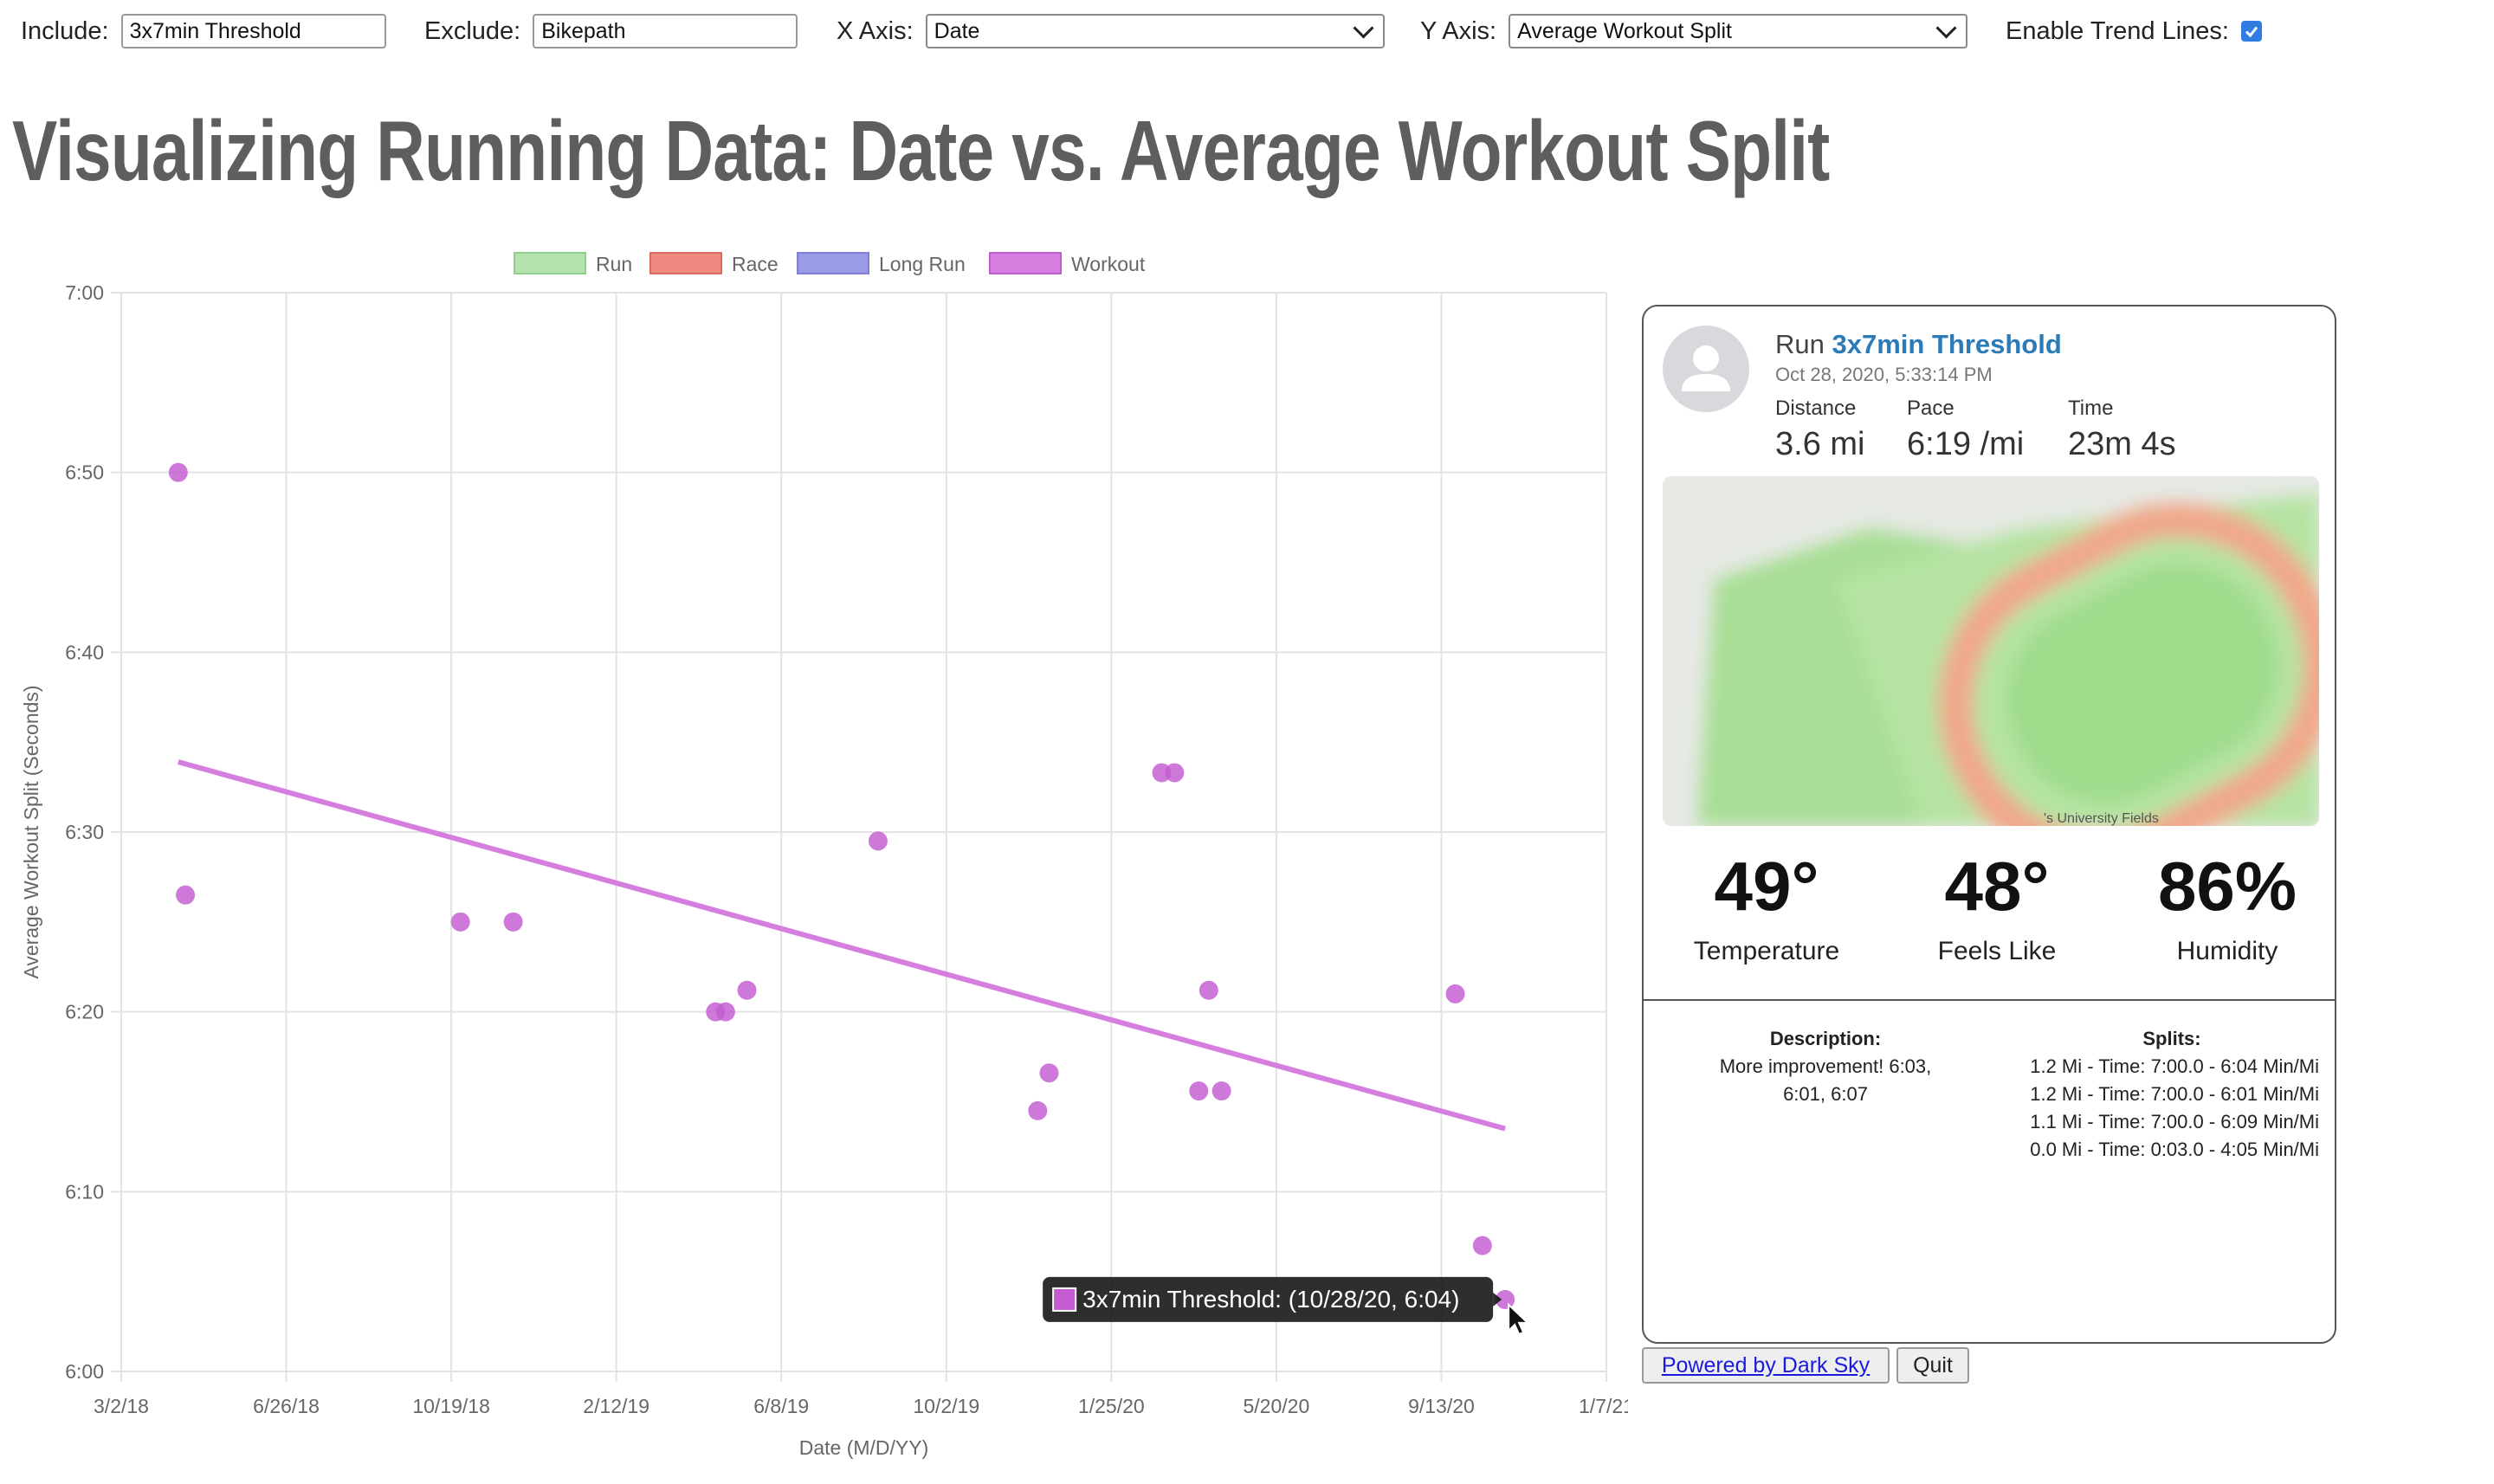 The width and height of the screenshot is (2494, 1484). I want to click on pace-stat: Pace 6:19 /mi, so click(1965, 430).